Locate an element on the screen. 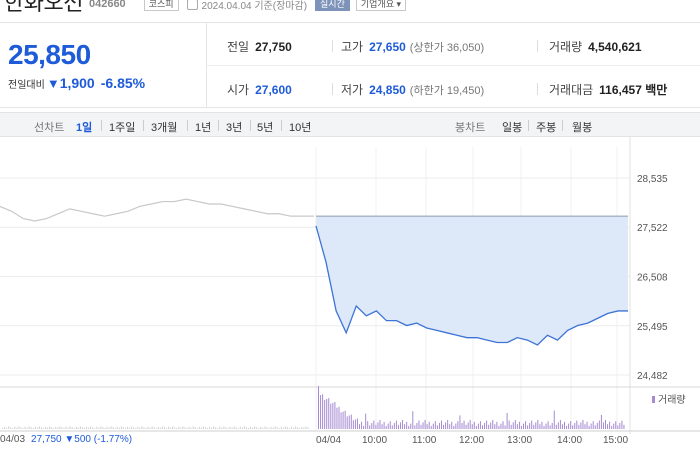  tab-daily: 일봉 is located at coordinates (512, 128).